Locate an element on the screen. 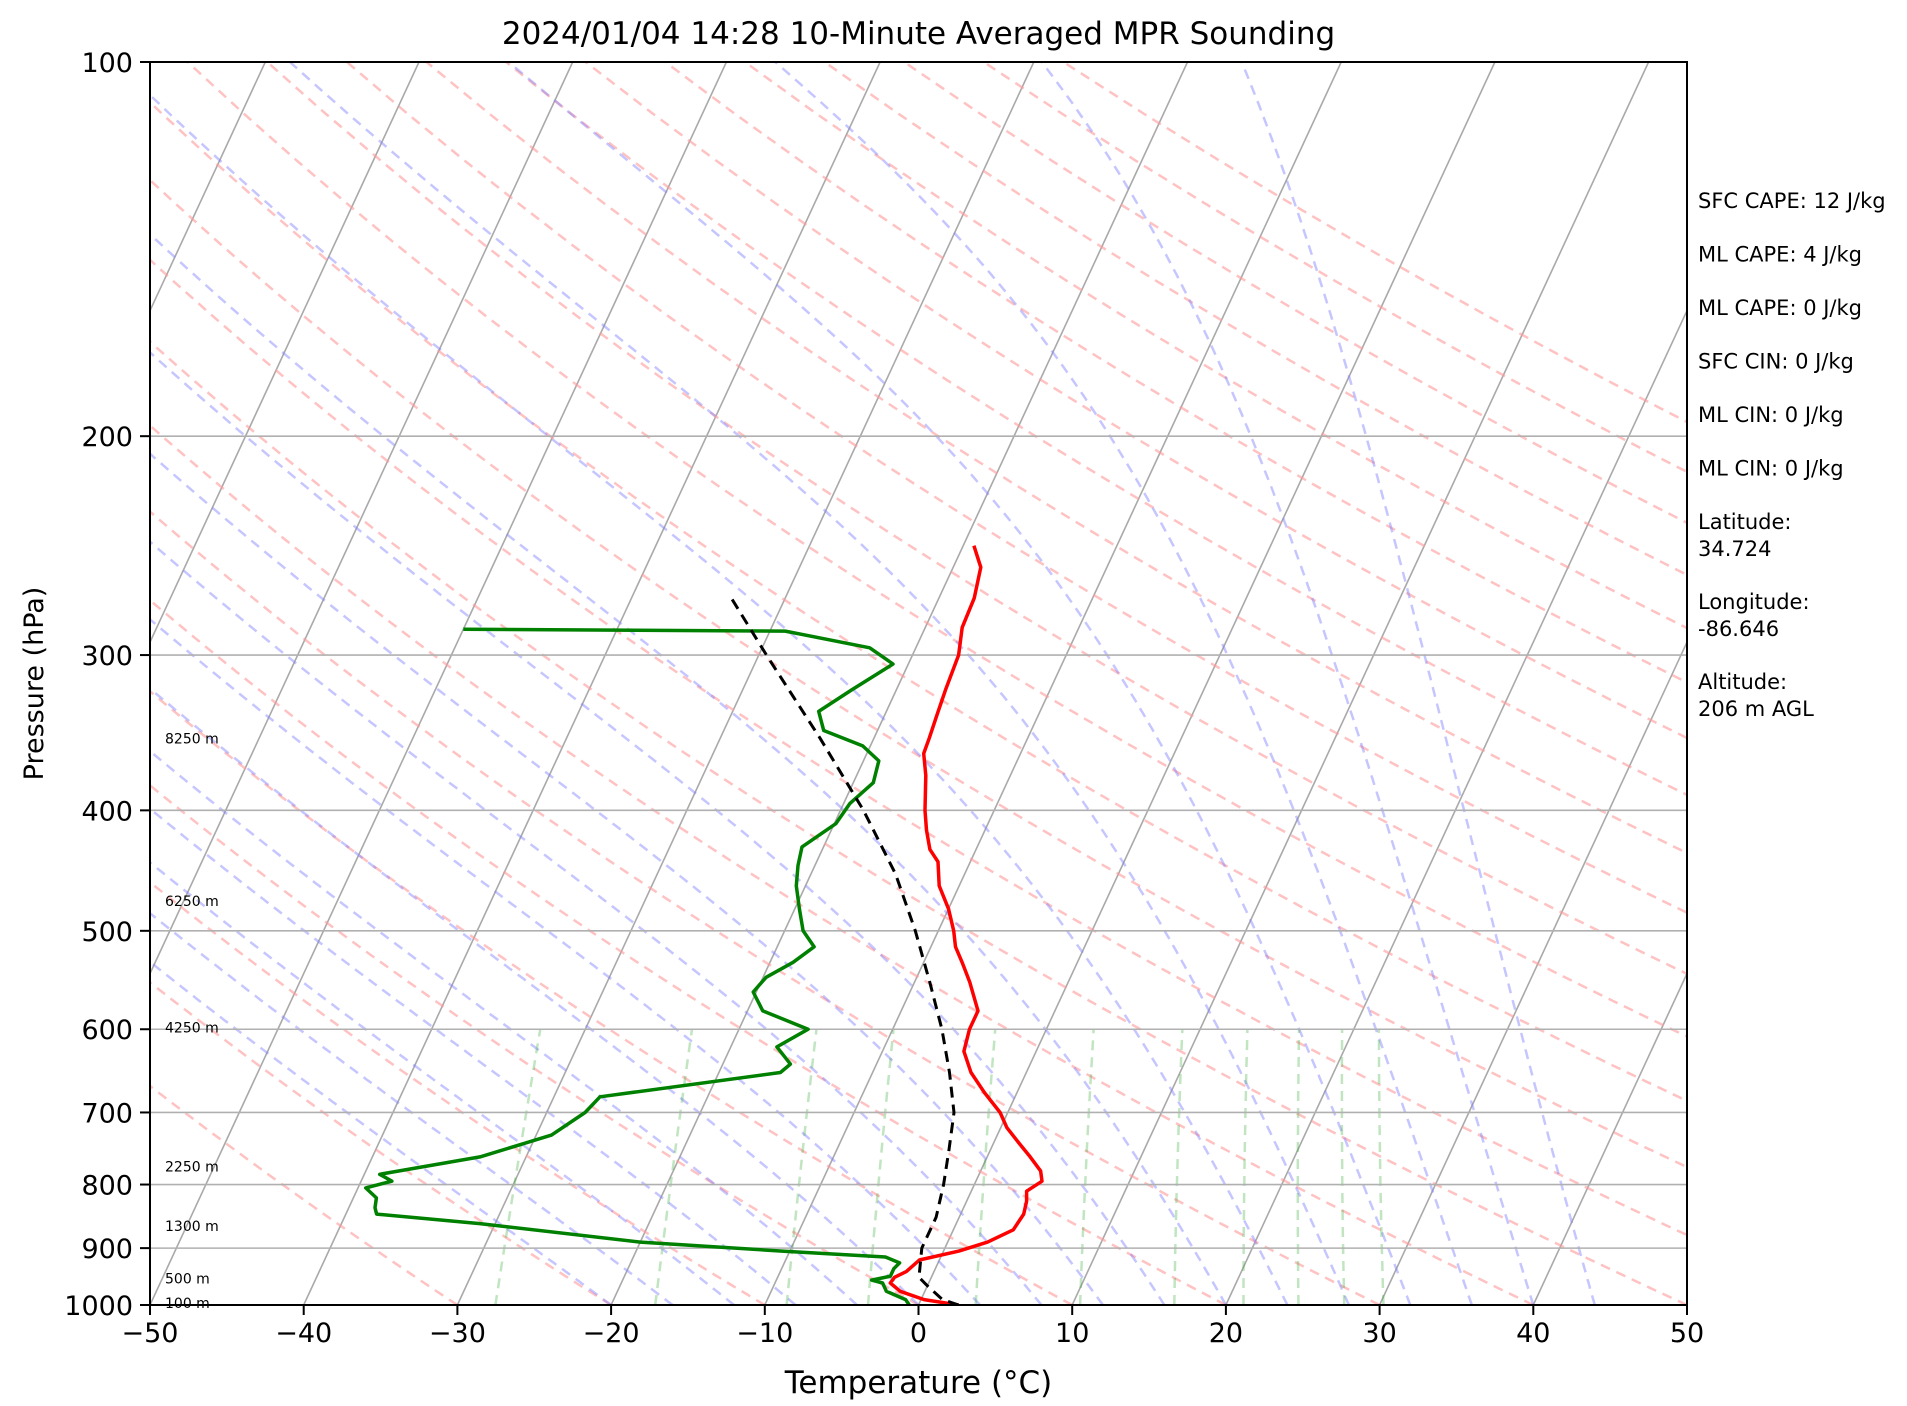 The height and width of the screenshot is (1406, 1907). height-labels: 100 m 500 m 1300 m 2250 m 4250 m 6250 m 8250 m is located at coordinates (192, 1021).